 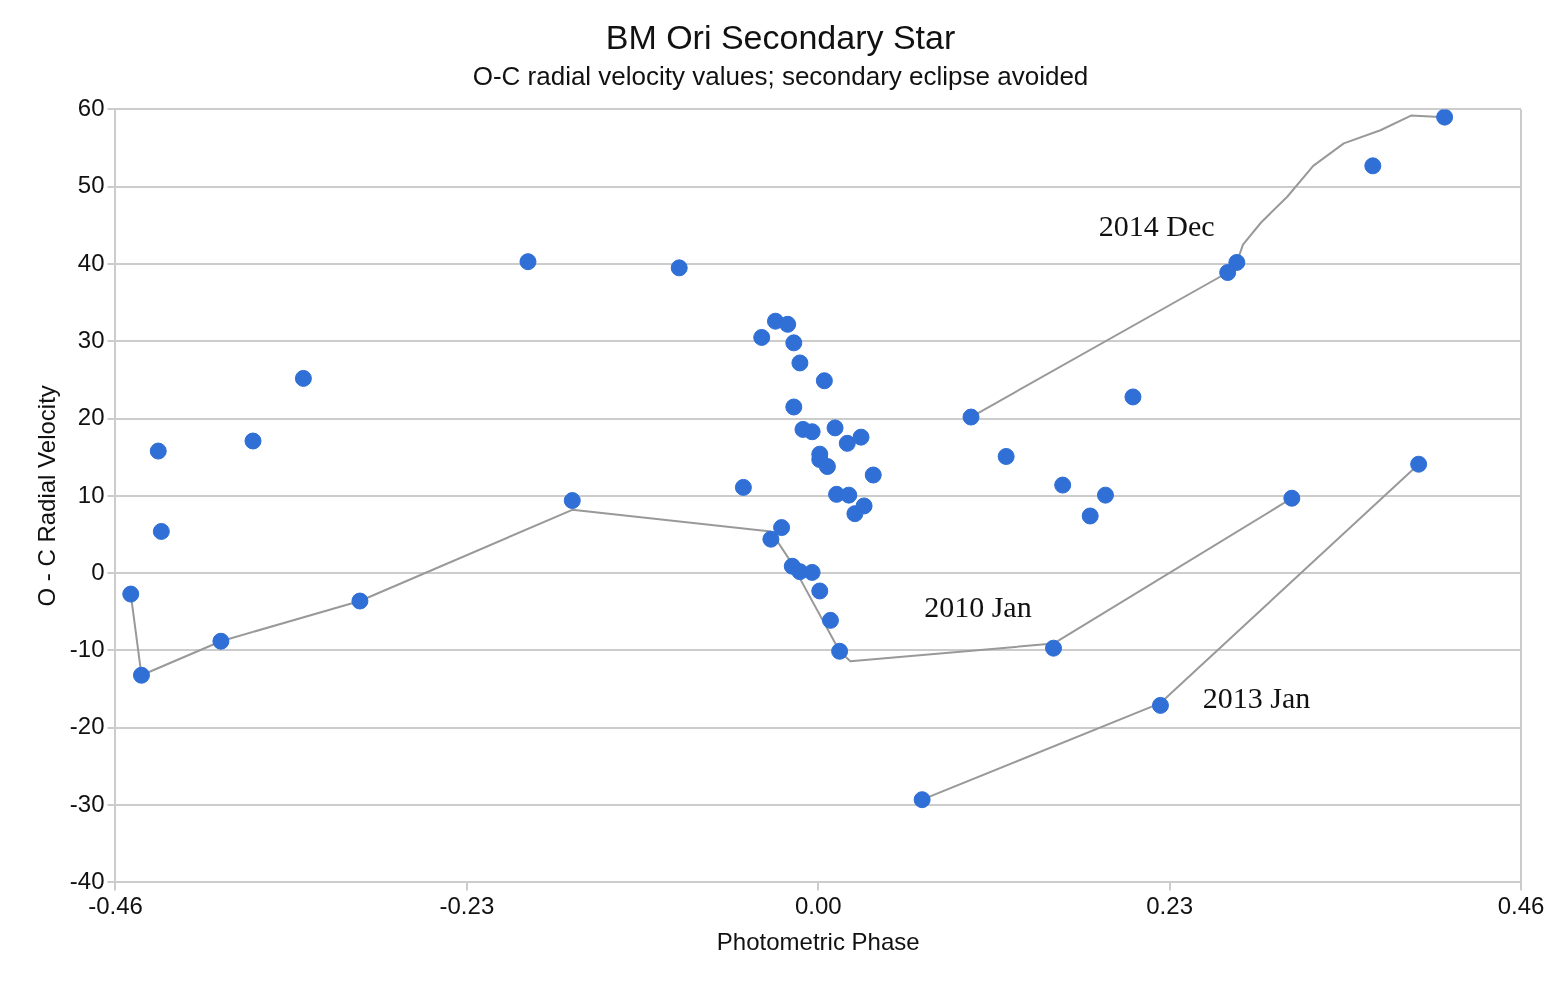 What do you see at coordinates (1156, 226) in the screenshot?
I see `series-label: 2014 Dec` at bounding box center [1156, 226].